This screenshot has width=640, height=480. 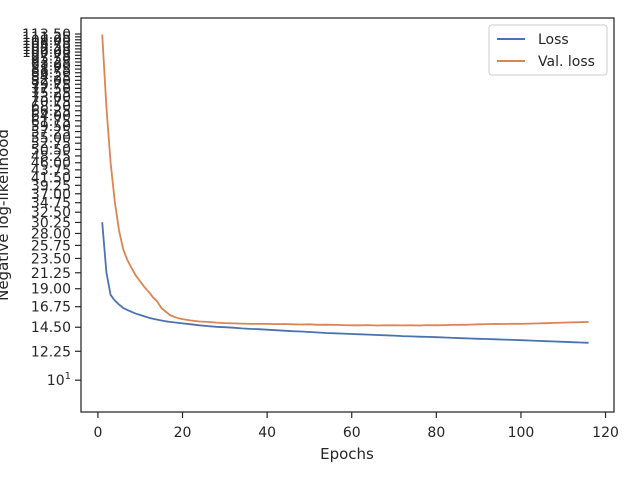 What do you see at coordinates (6, 215) in the screenshot?
I see `y-axis-label: Negative log-likelihood` at bounding box center [6, 215].